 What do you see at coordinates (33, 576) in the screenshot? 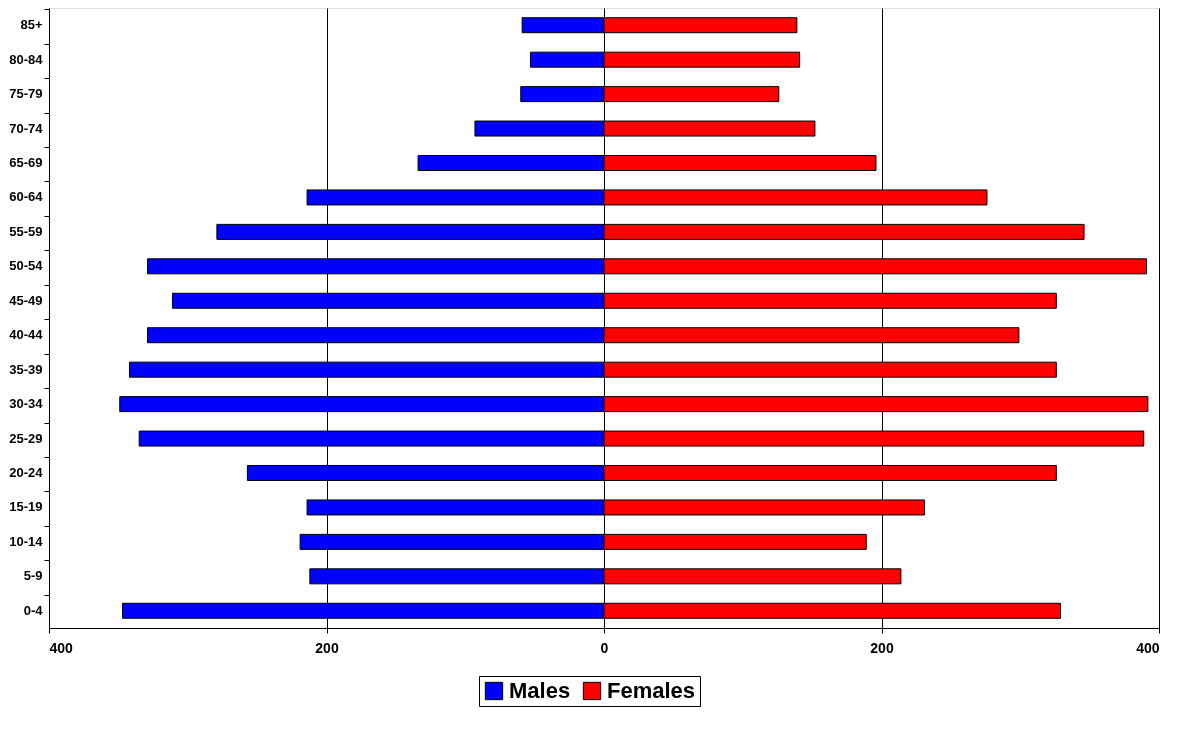
I see `y-tick-label: 5-9` at bounding box center [33, 576].